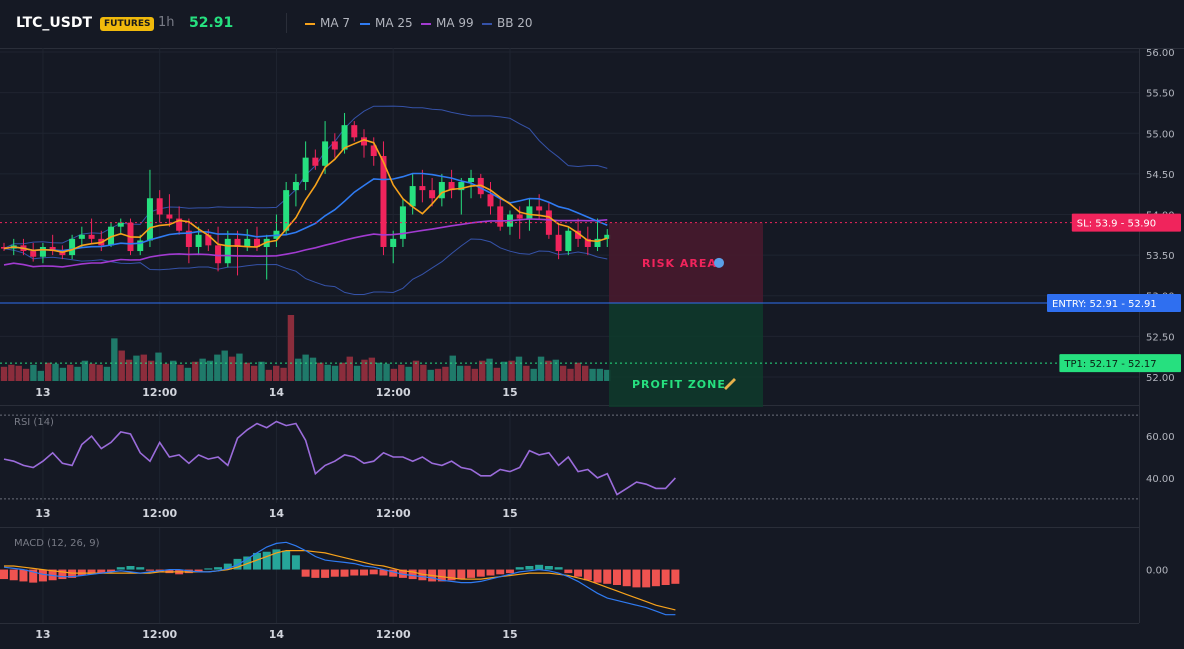 This screenshot has width=1184, height=649. Describe the element at coordinates (1160, 175) in the screenshot. I see `price-tick-label: 54.50` at that location.